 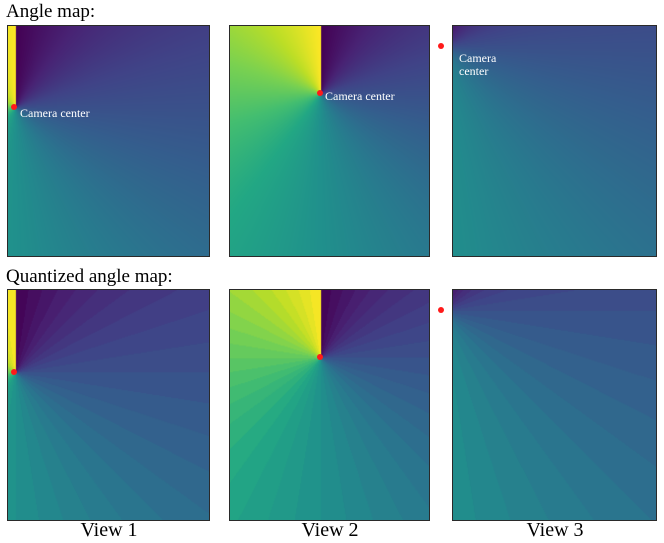 I want to click on view-1-label: View 1, so click(x=109, y=530).